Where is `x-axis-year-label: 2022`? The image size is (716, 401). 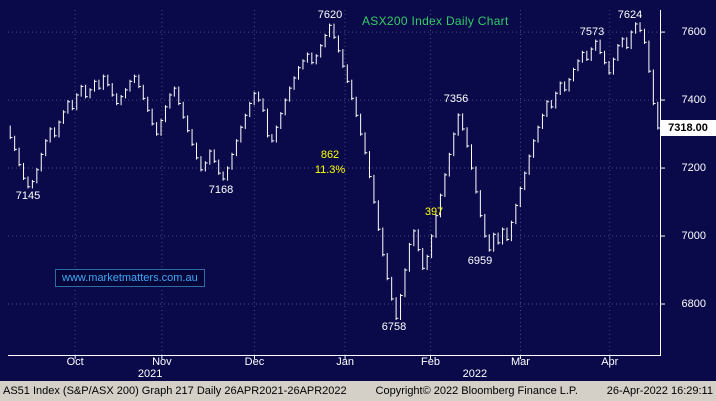
x-axis-year-label: 2022 is located at coordinates (475, 374).